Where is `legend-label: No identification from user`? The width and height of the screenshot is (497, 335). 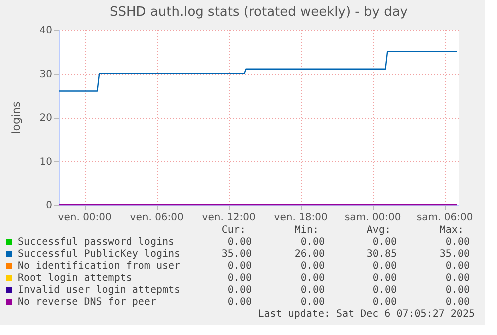
legend-label: No identification from user is located at coordinates (99, 266).